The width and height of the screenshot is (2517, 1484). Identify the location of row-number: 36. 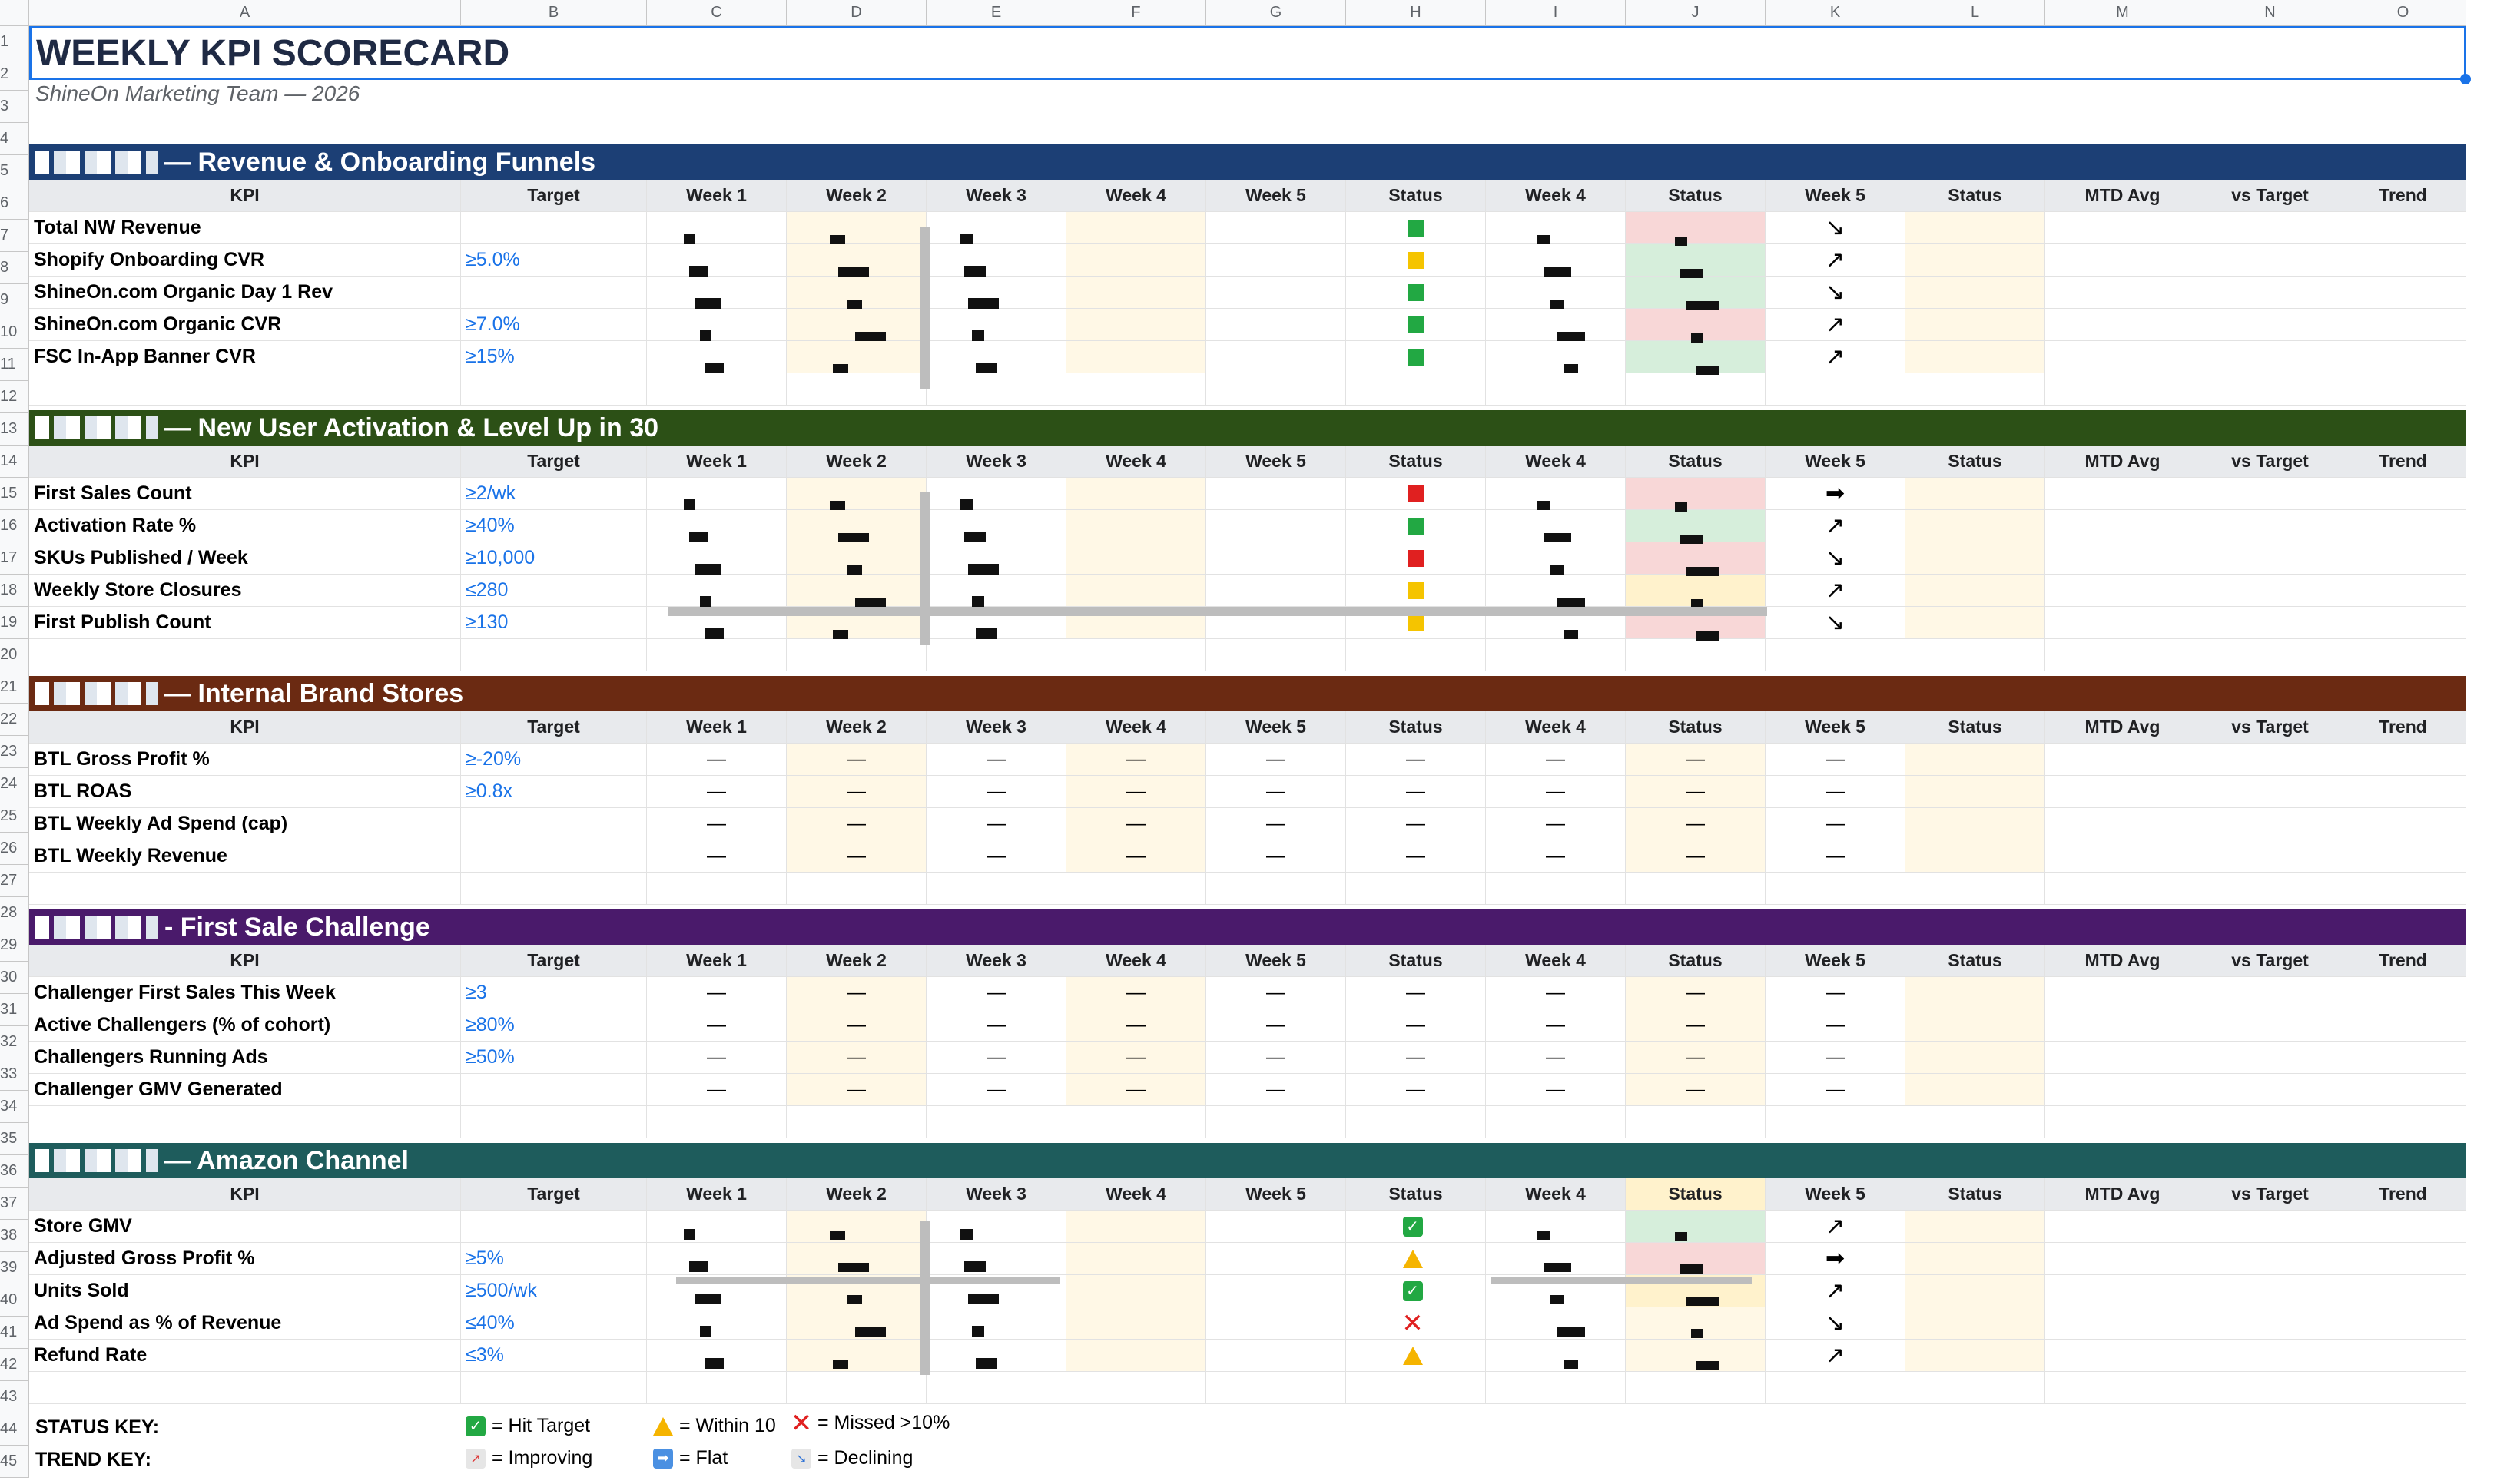
(15, 1171).